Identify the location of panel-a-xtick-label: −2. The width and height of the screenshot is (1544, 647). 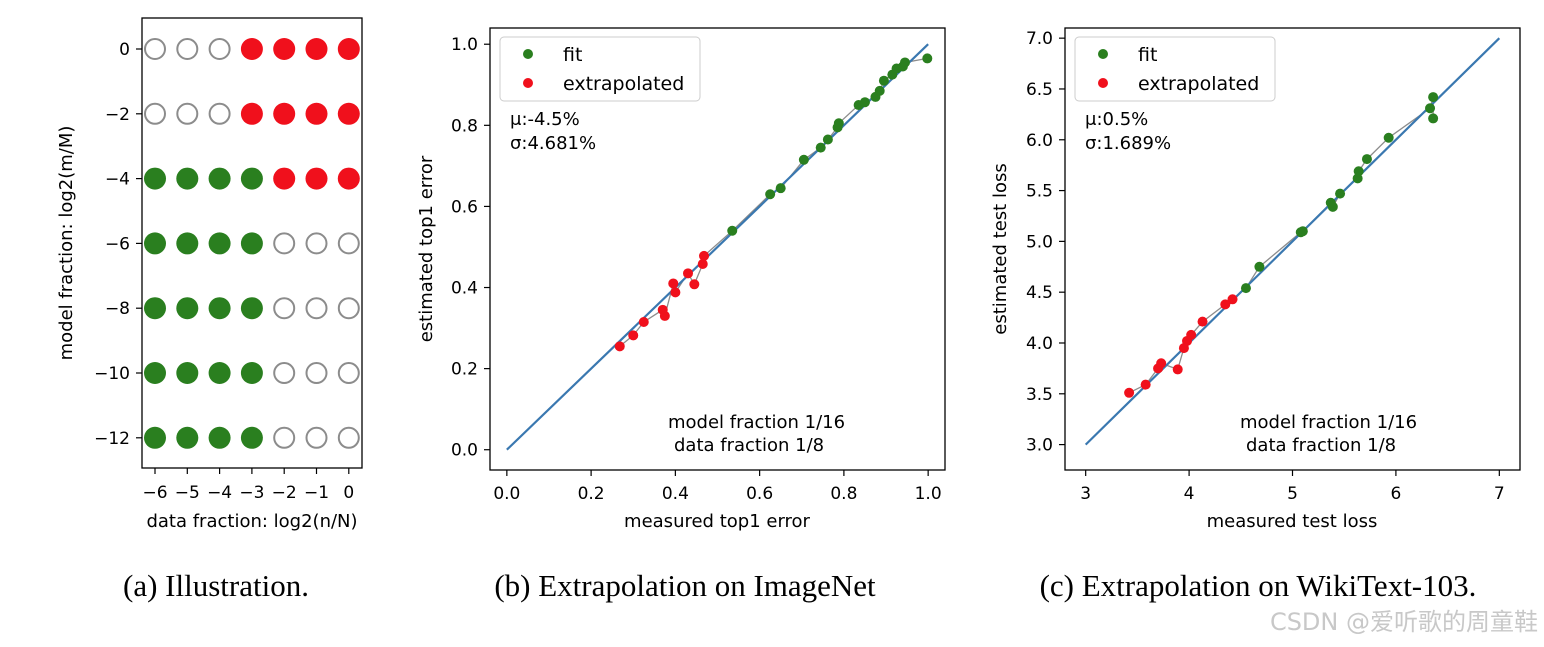
(284, 493).